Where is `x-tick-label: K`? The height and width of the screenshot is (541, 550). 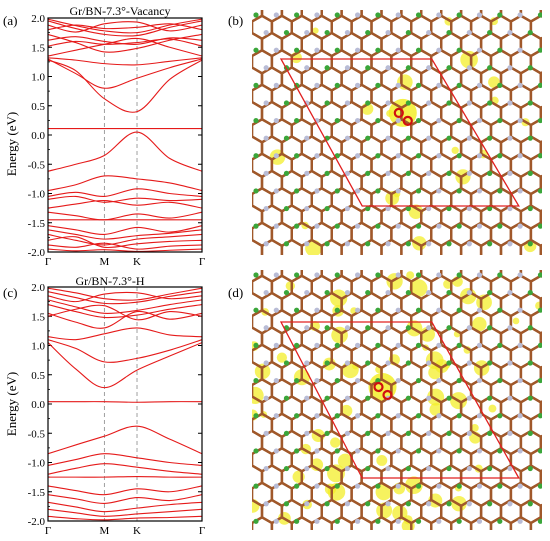
x-tick-label: K is located at coordinates (137, 262).